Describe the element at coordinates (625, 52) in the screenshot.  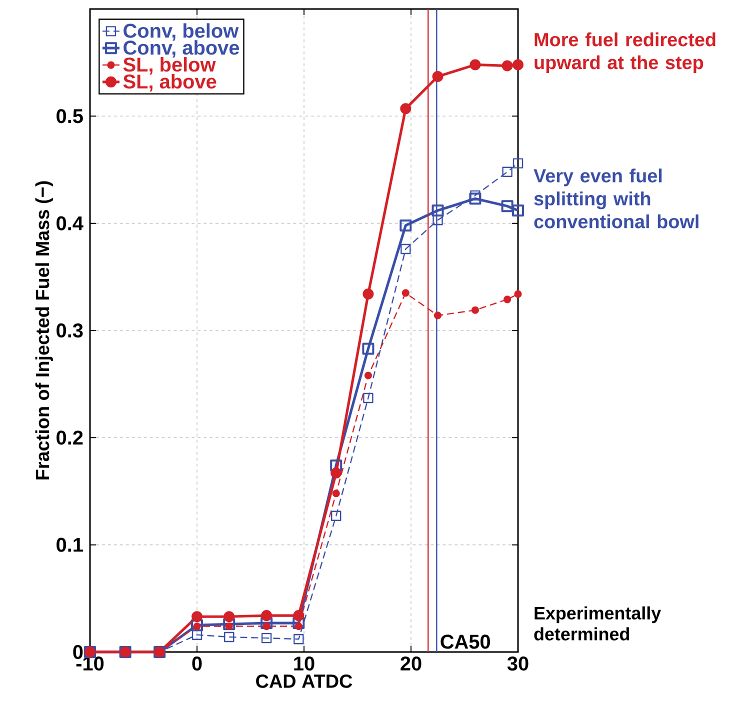
I see `annotation: More fuel redirected upward at the step` at that location.